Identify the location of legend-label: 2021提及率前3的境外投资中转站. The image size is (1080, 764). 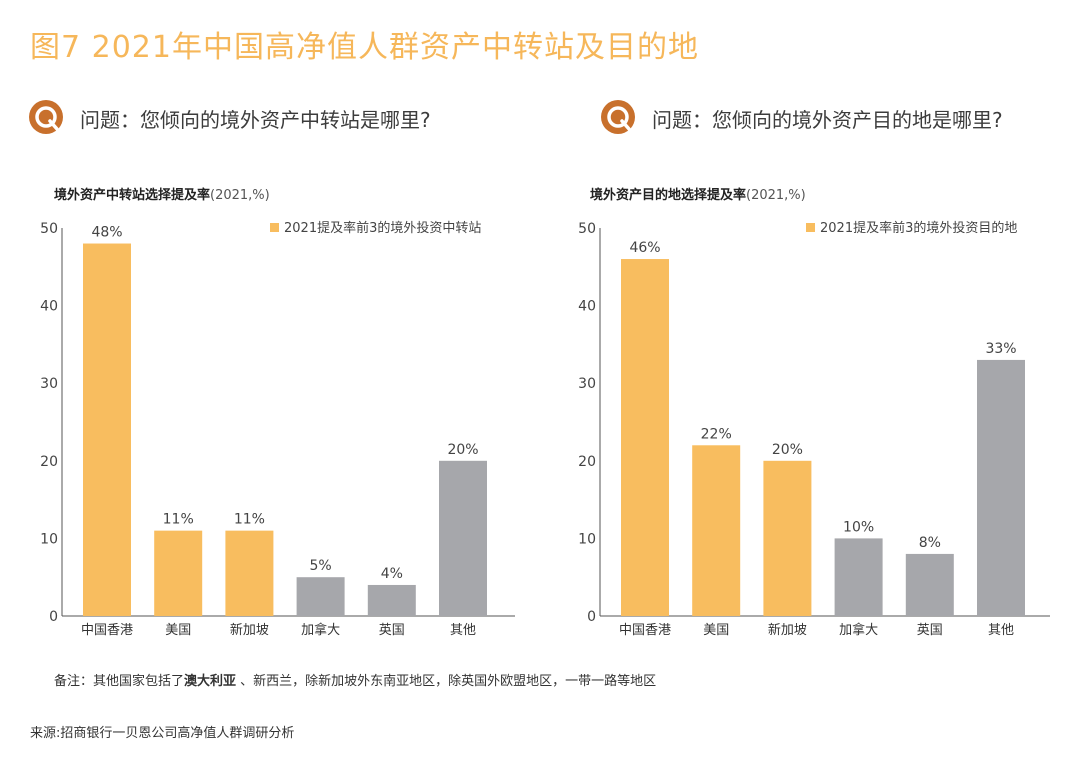
(382, 228).